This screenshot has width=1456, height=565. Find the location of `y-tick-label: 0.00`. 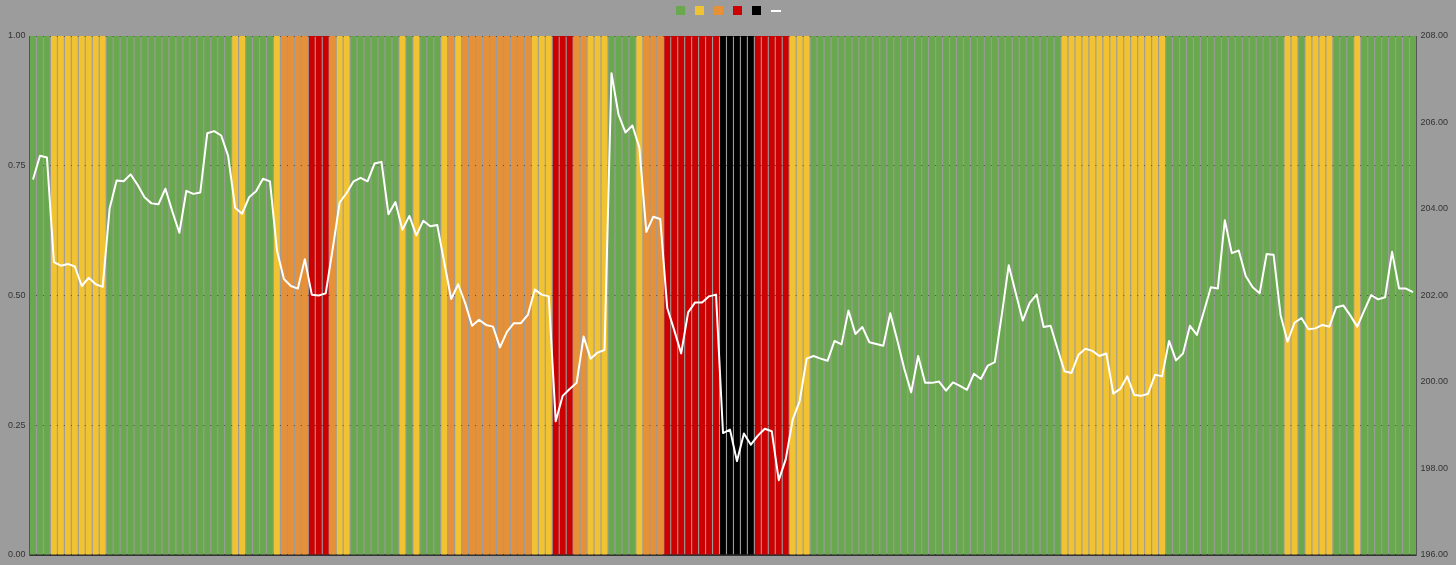

y-tick-label: 0.00 is located at coordinates (16, 554).